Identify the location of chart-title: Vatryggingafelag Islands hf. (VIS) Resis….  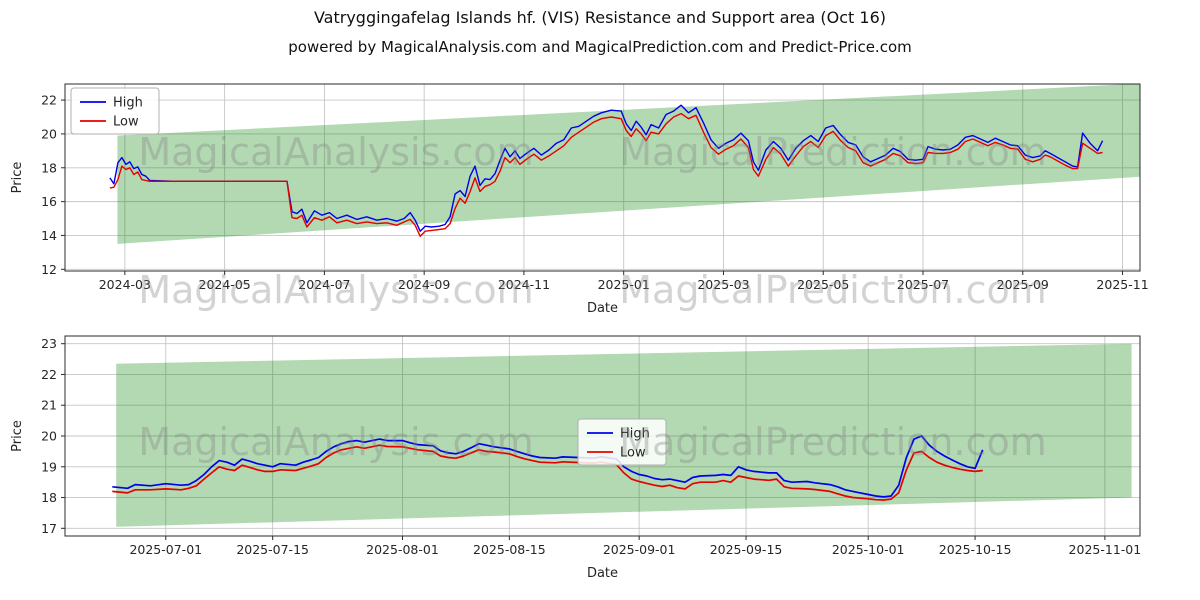
(600, 17).